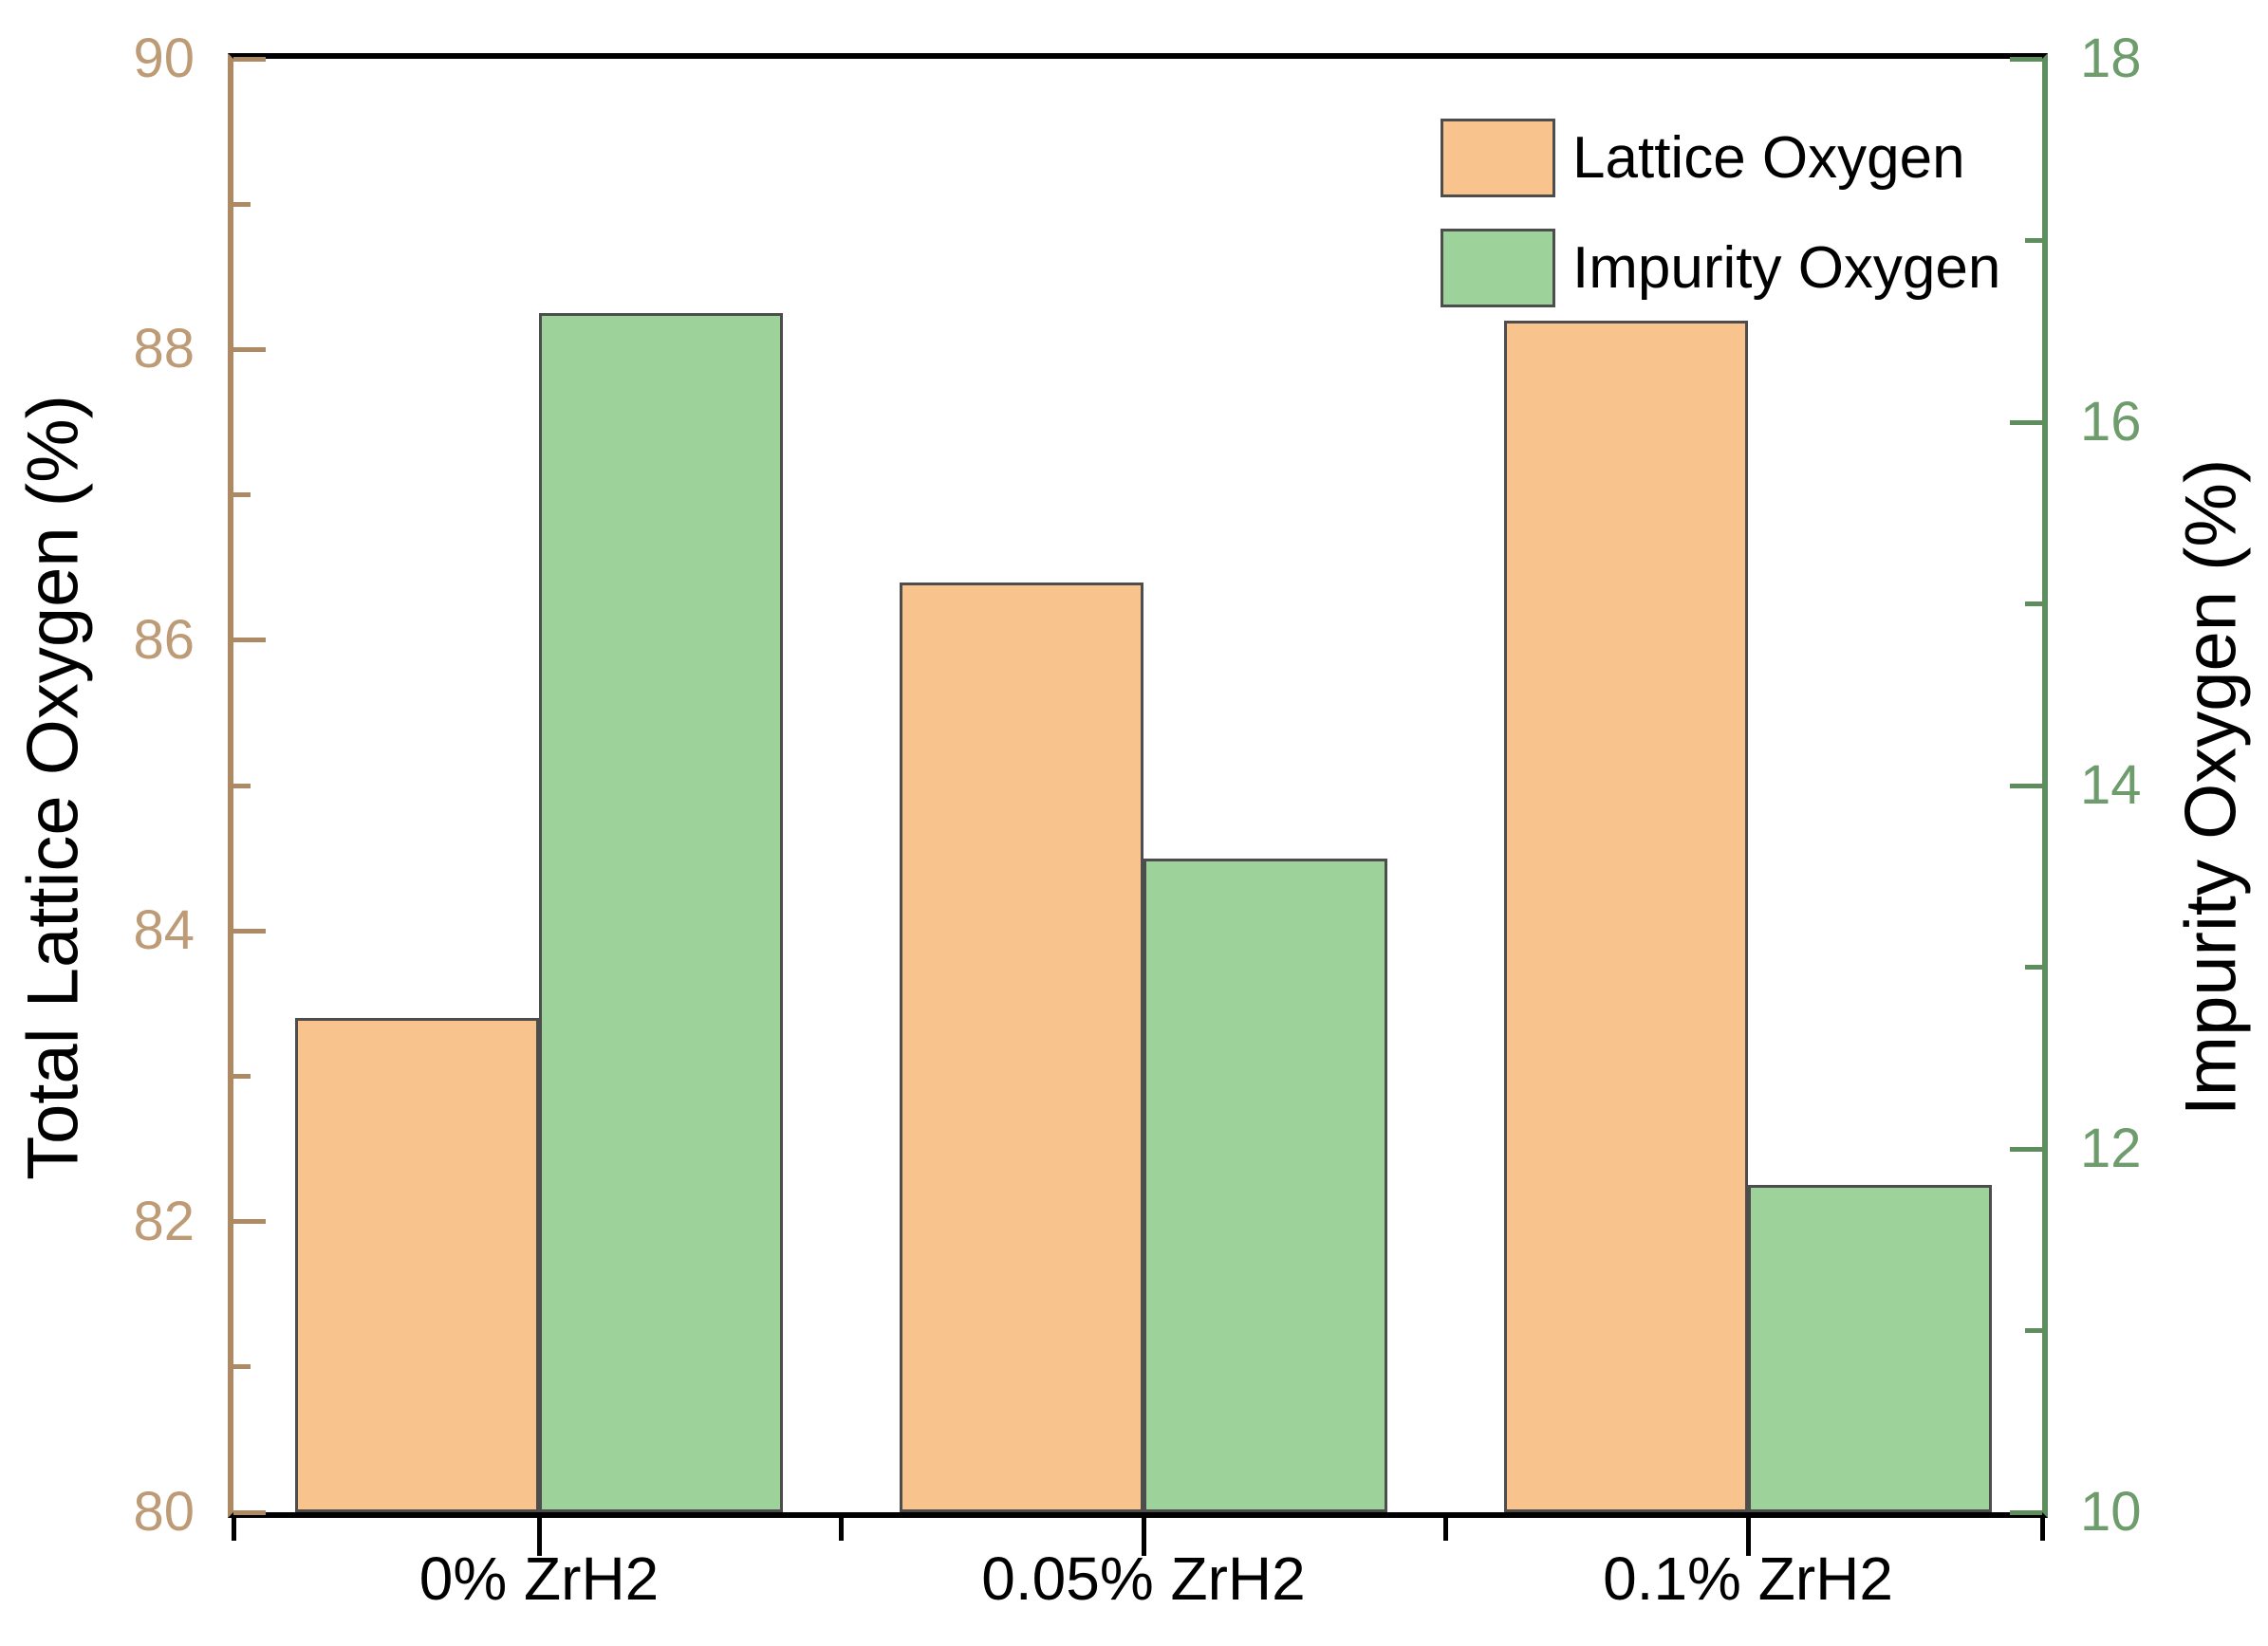  I want to click on left-axis-tick-label-80: 80, so click(164, 1512).